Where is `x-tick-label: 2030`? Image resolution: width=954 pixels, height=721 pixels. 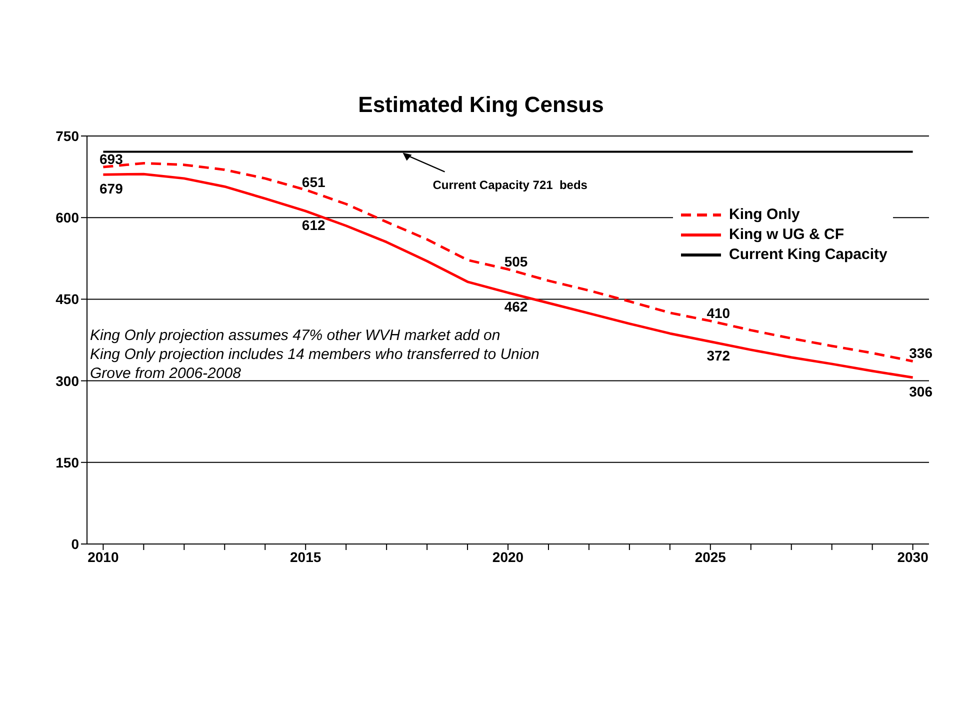
x-tick-label: 2030 is located at coordinates (913, 556).